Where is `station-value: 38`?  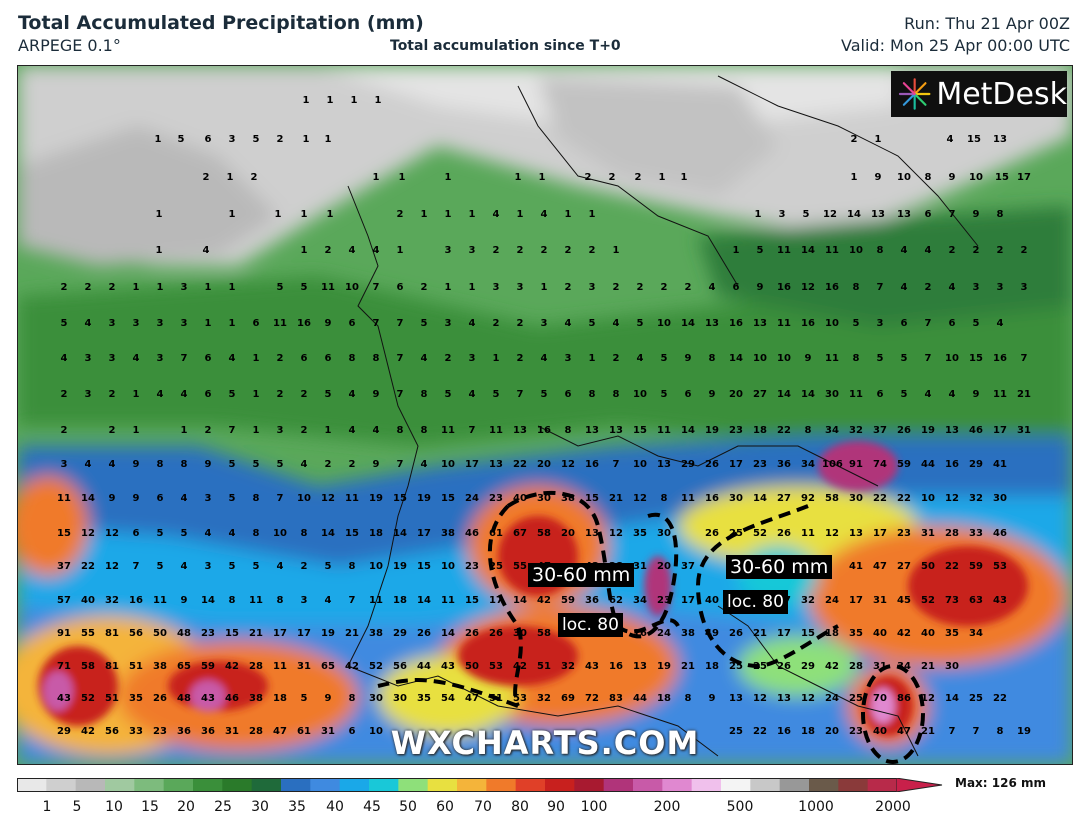
station-value: 38 is located at coordinates (256, 698).